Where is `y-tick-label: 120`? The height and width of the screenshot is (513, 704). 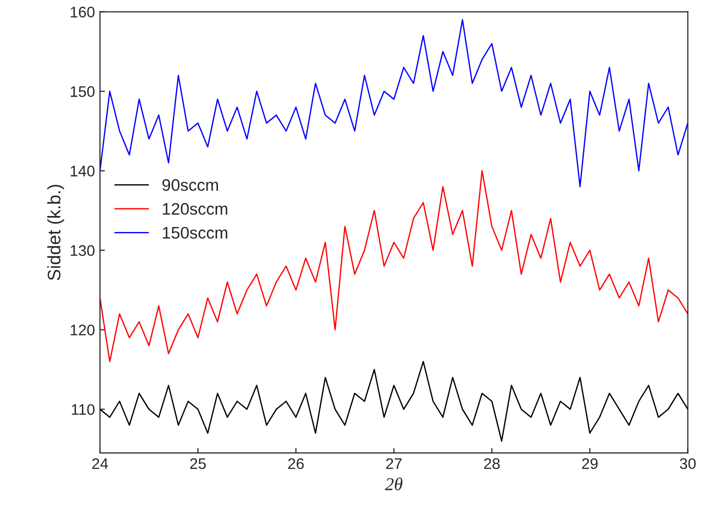
y-tick-label: 120 is located at coordinates (82, 330).